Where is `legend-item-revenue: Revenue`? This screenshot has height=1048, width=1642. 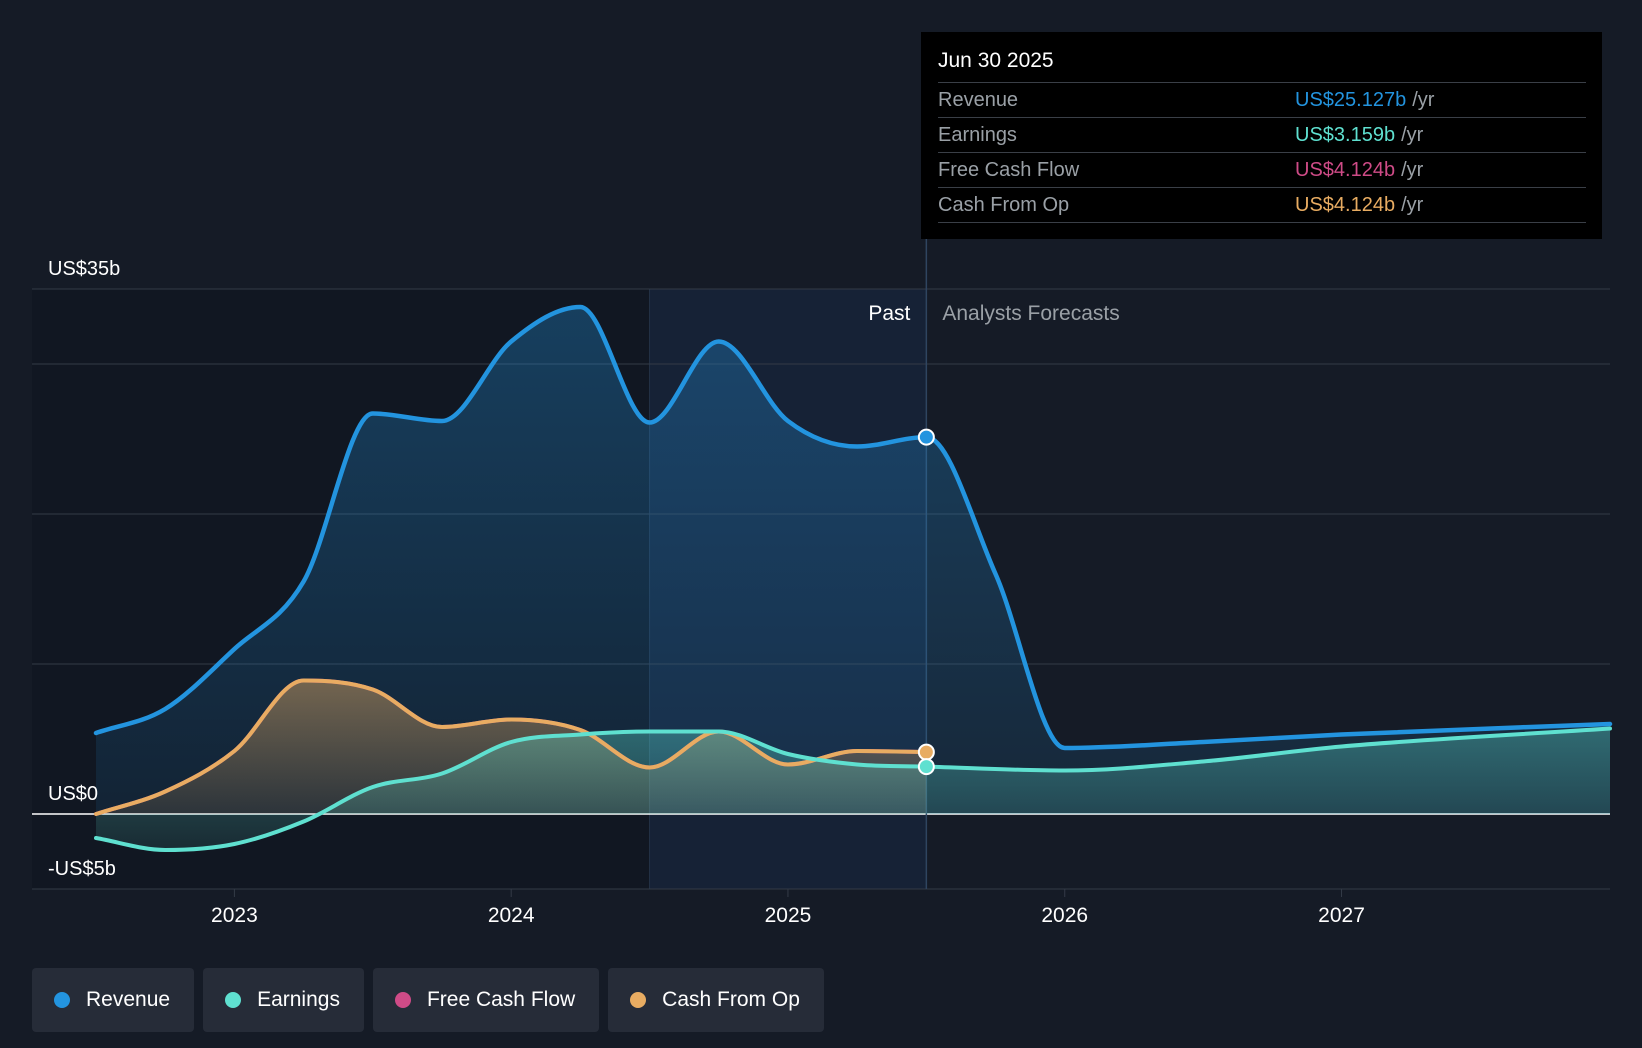 legend-item-revenue: Revenue is located at coordinates (113, 1000).